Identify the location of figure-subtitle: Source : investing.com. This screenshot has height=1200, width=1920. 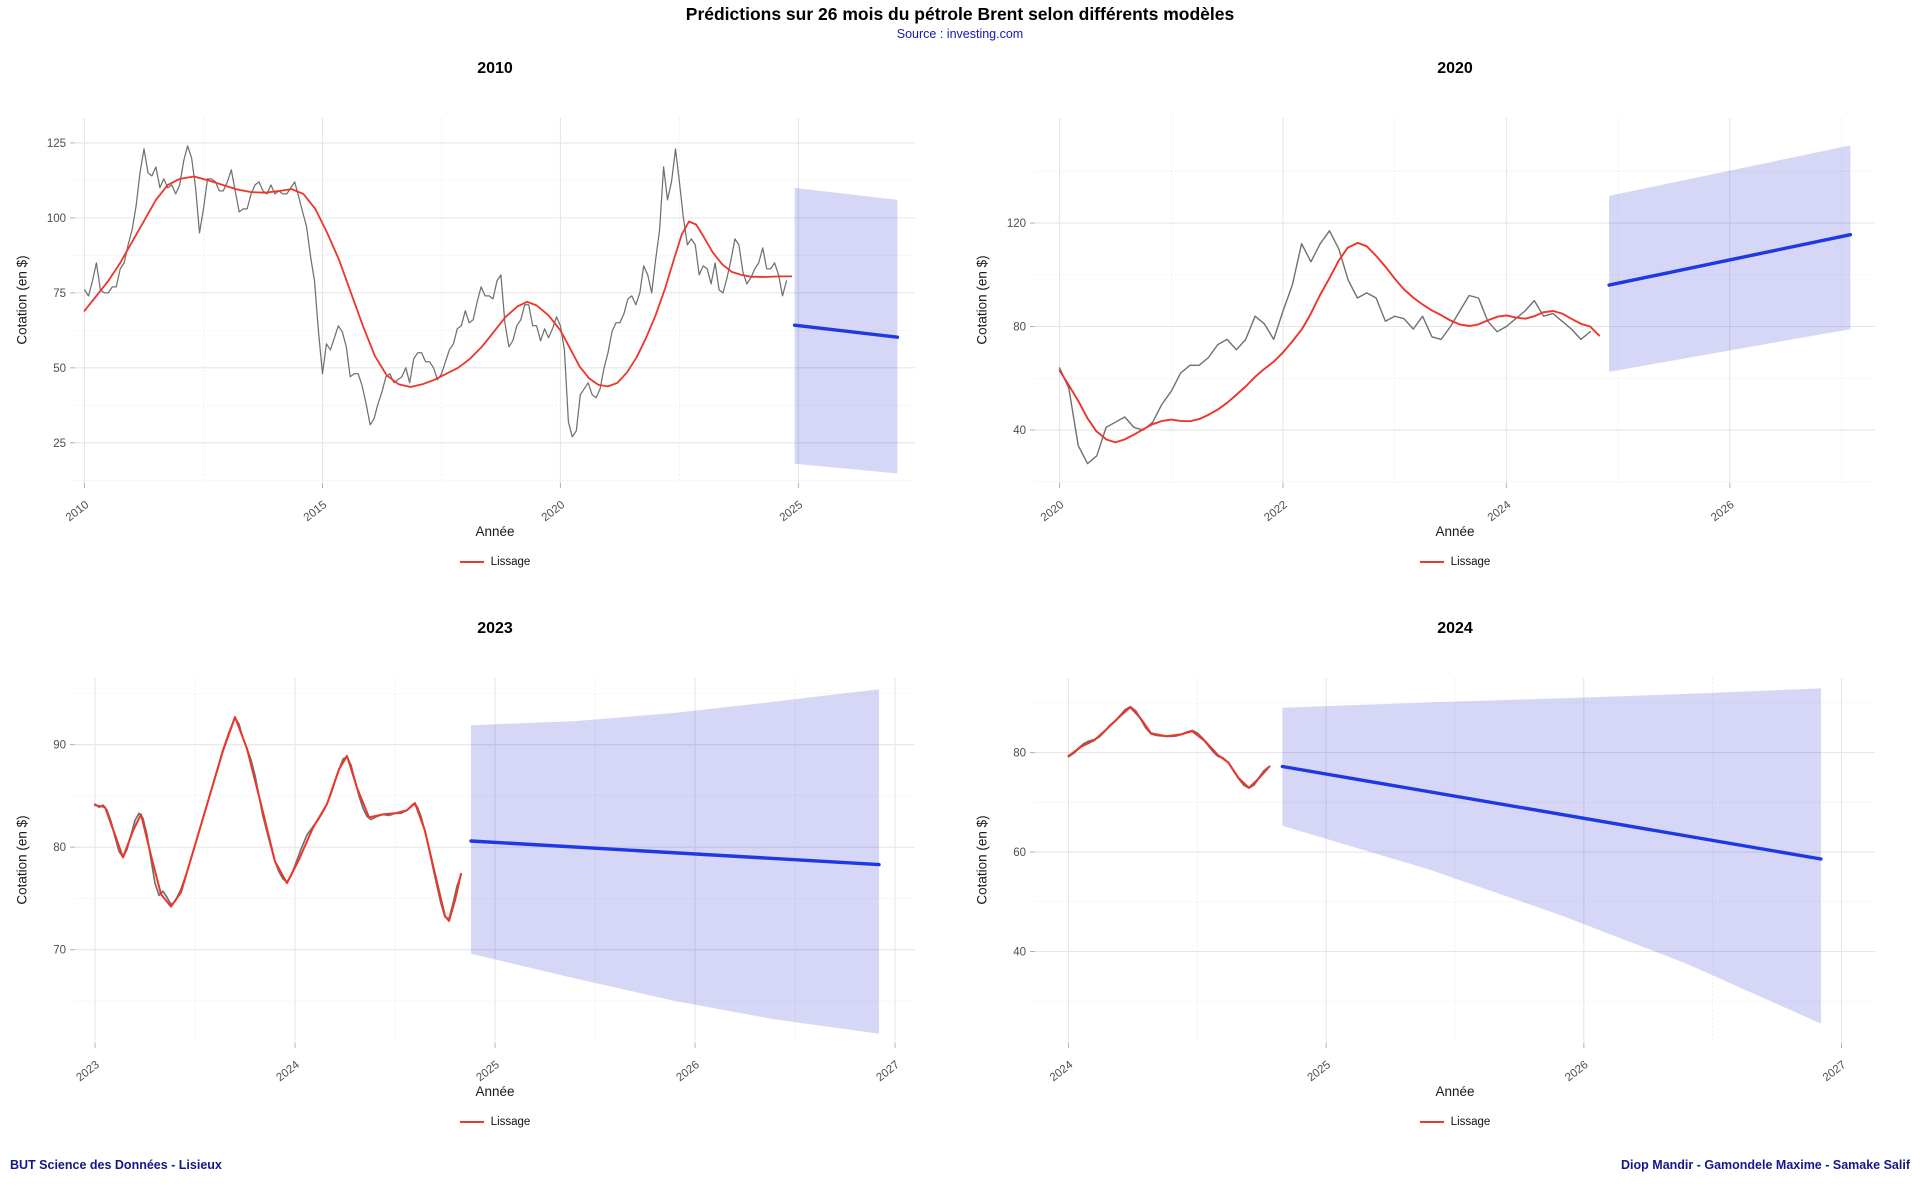
(960, 34).